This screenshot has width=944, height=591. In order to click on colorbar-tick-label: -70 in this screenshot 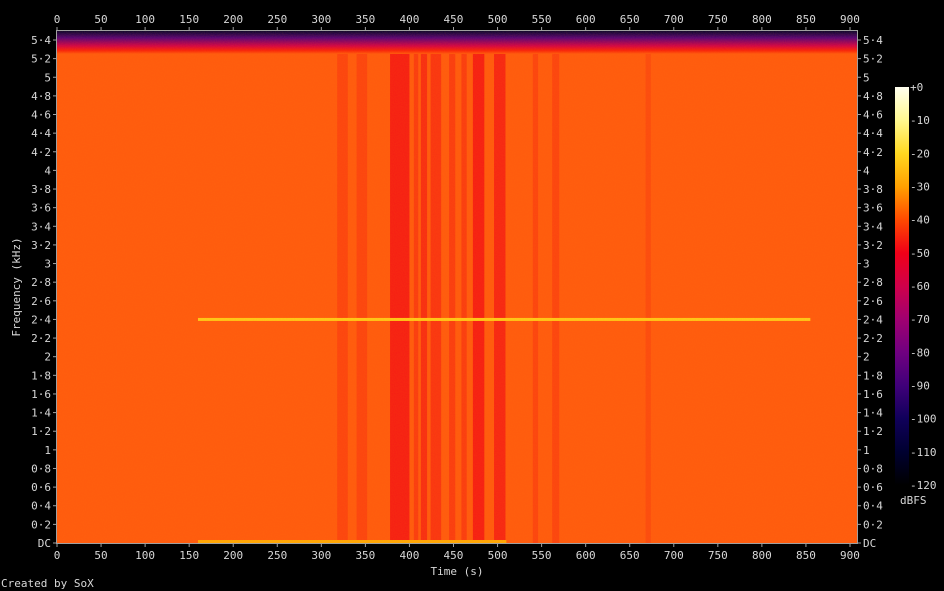, I will do `click(920, 319)`.